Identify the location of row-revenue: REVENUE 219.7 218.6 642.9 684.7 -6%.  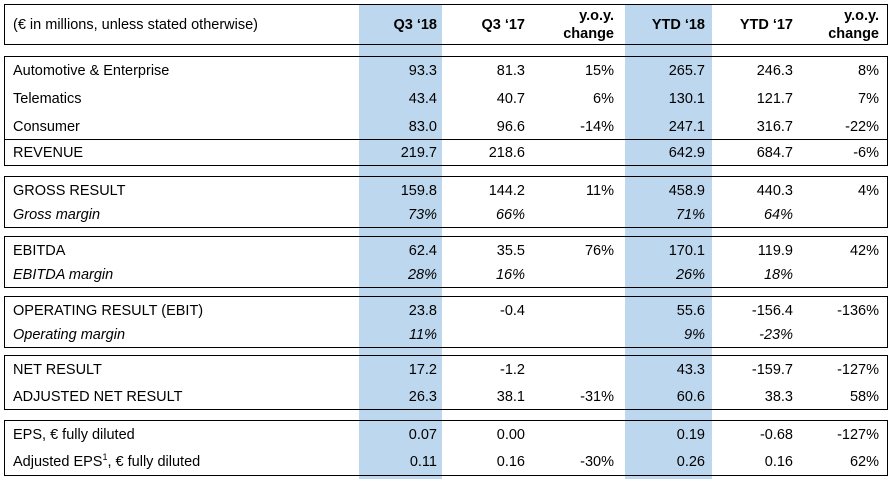
(446, 153).